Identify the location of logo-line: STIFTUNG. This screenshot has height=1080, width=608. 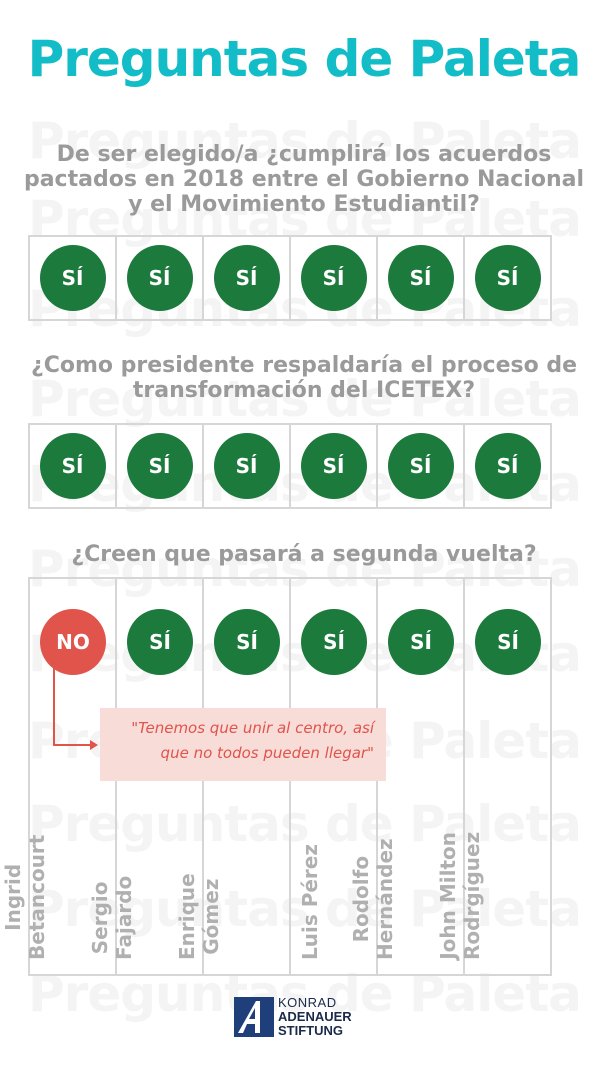
(310, 1030).